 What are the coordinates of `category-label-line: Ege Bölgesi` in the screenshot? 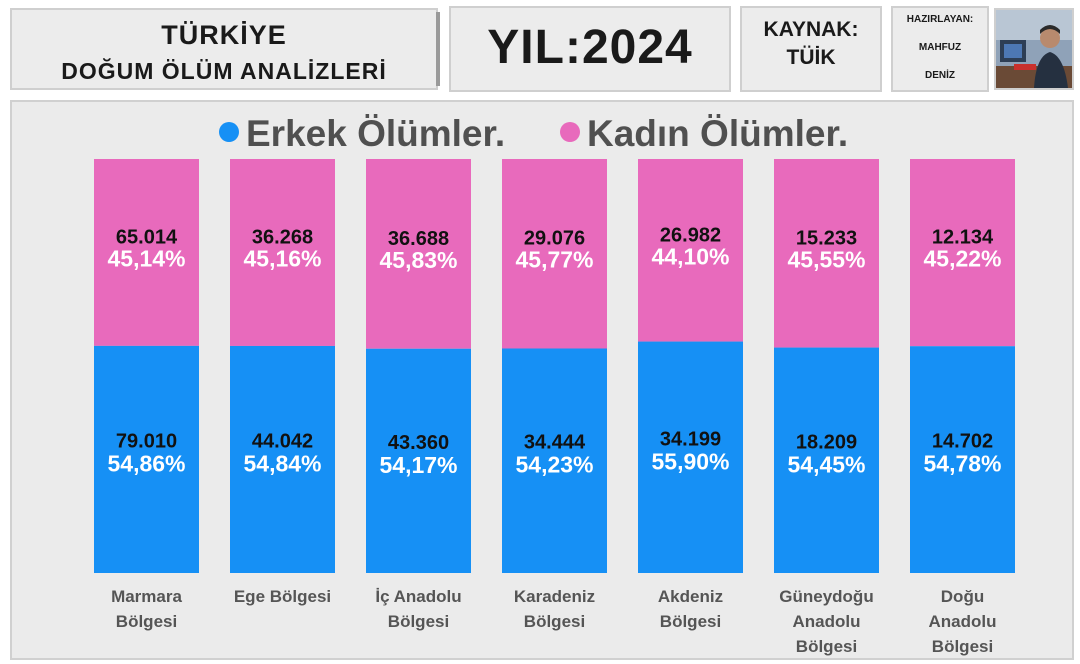 It's located at (282, 596).